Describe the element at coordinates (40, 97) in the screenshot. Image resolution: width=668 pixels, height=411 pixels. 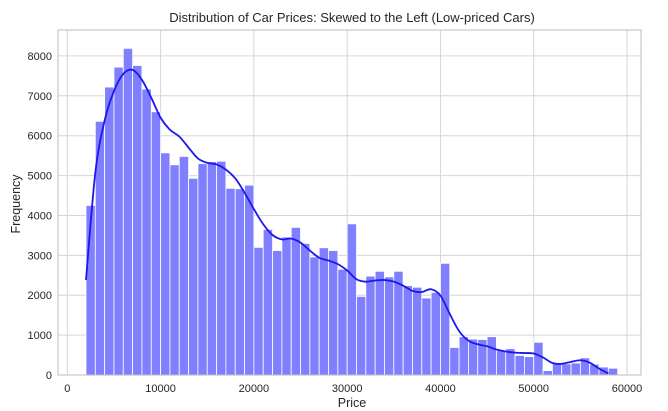
I see `y-tick-label: 7000` at that location.